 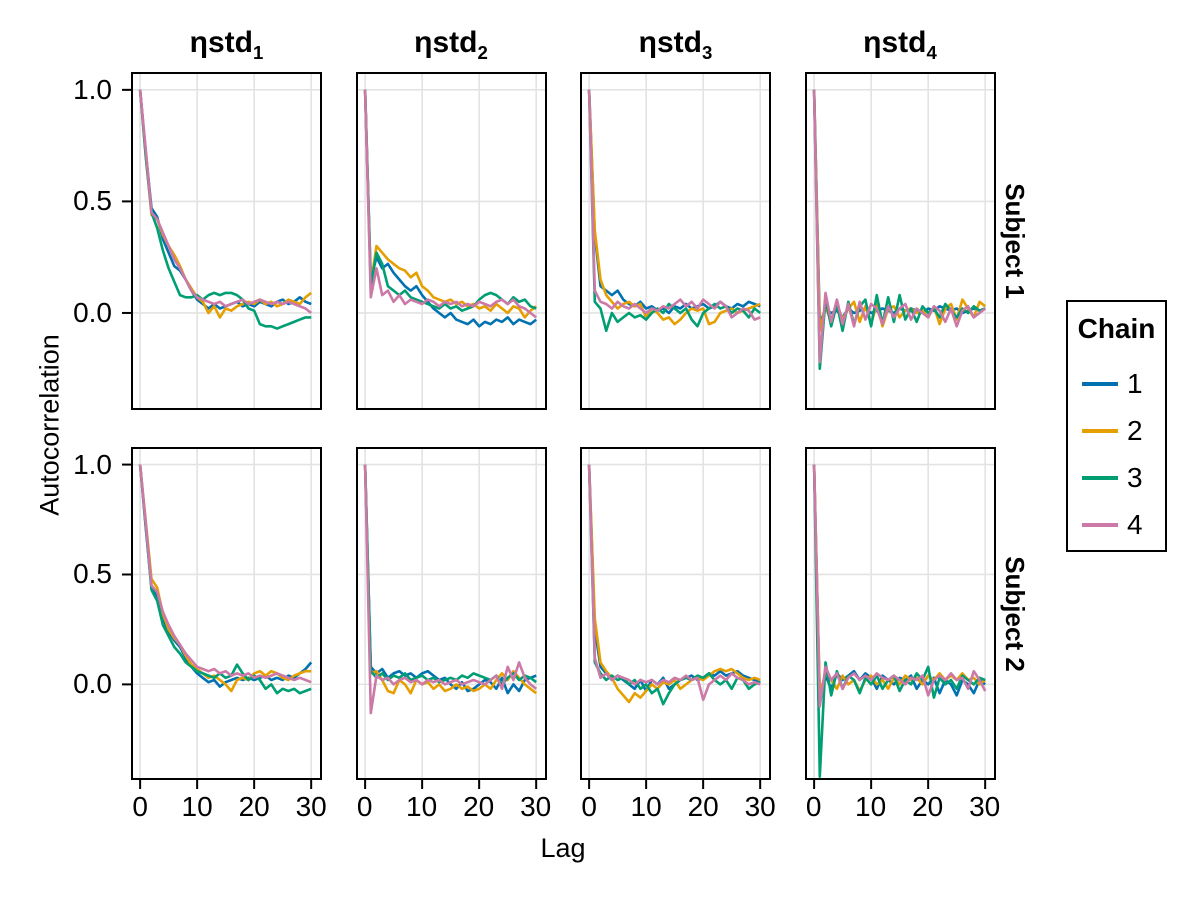 I want to click on legend-entry: 4, so click(x=1116, y=524).